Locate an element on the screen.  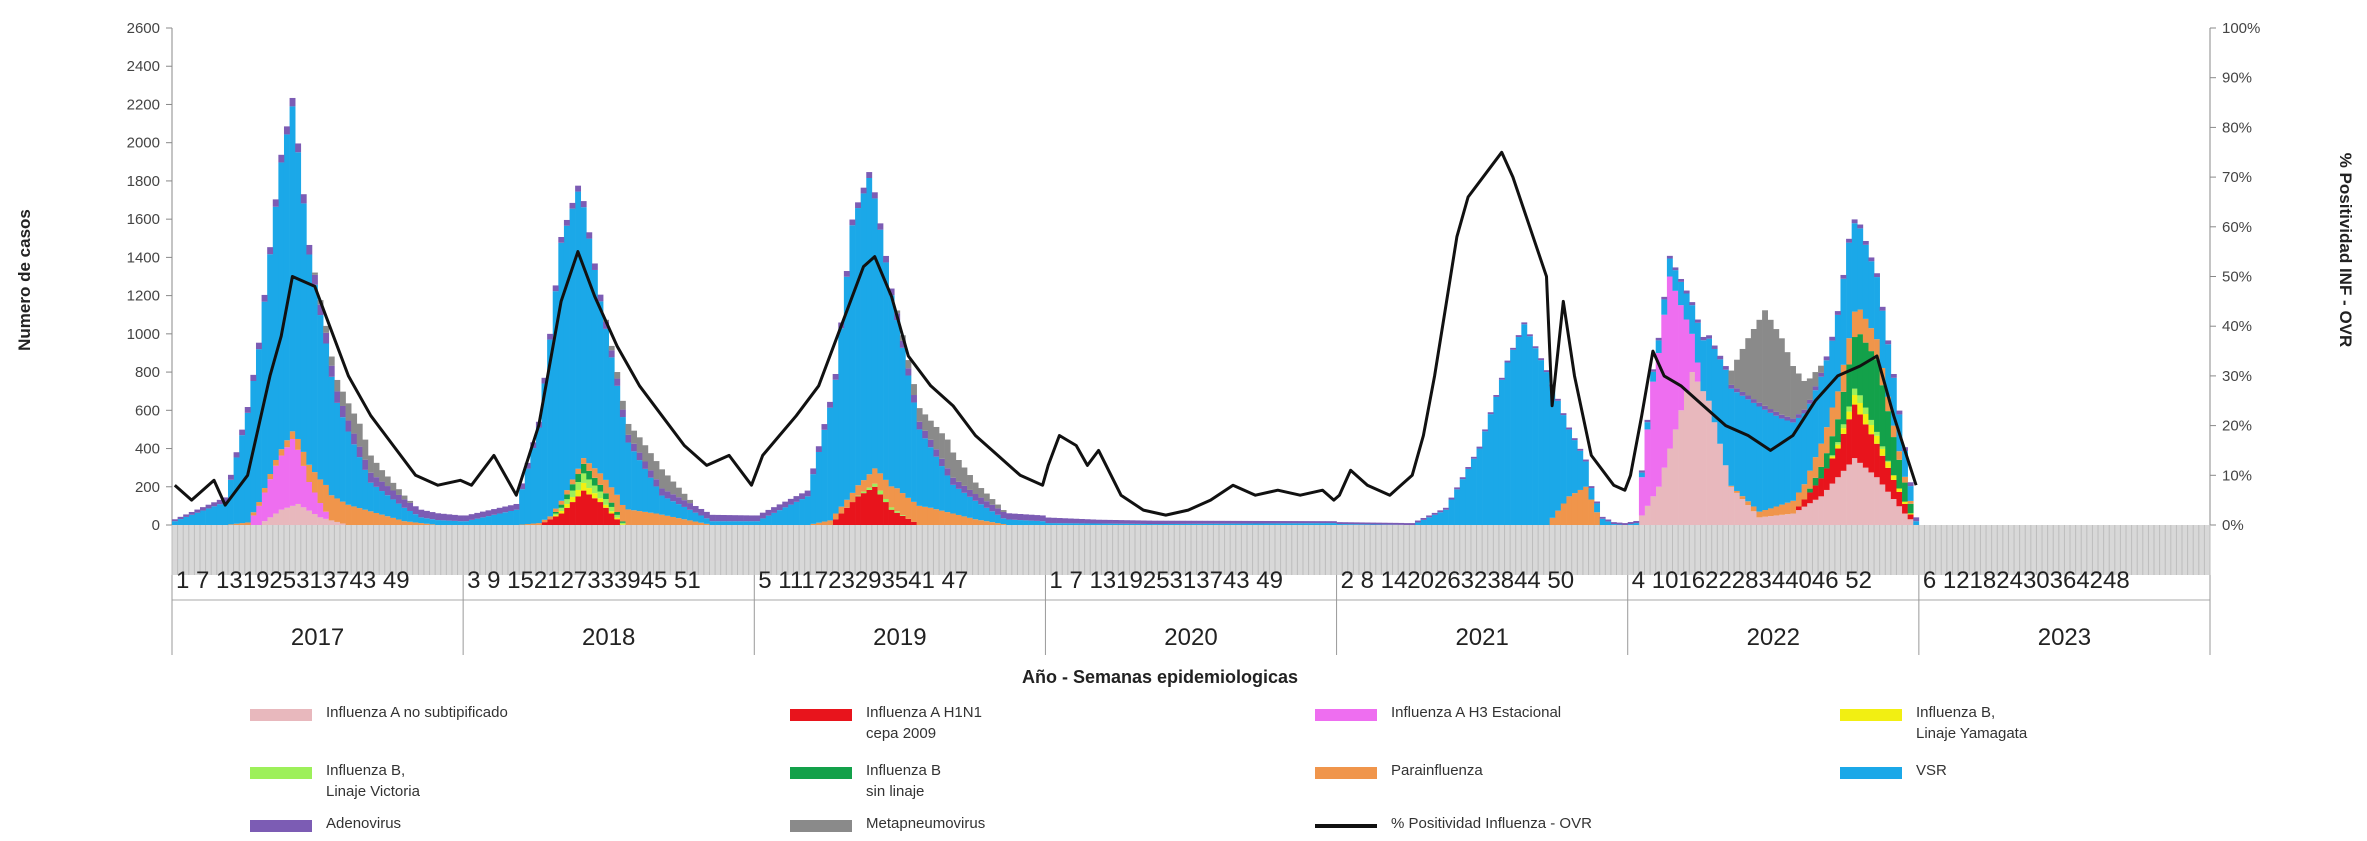
legend-item: Adenovirus is located at coordinates (325, 823).